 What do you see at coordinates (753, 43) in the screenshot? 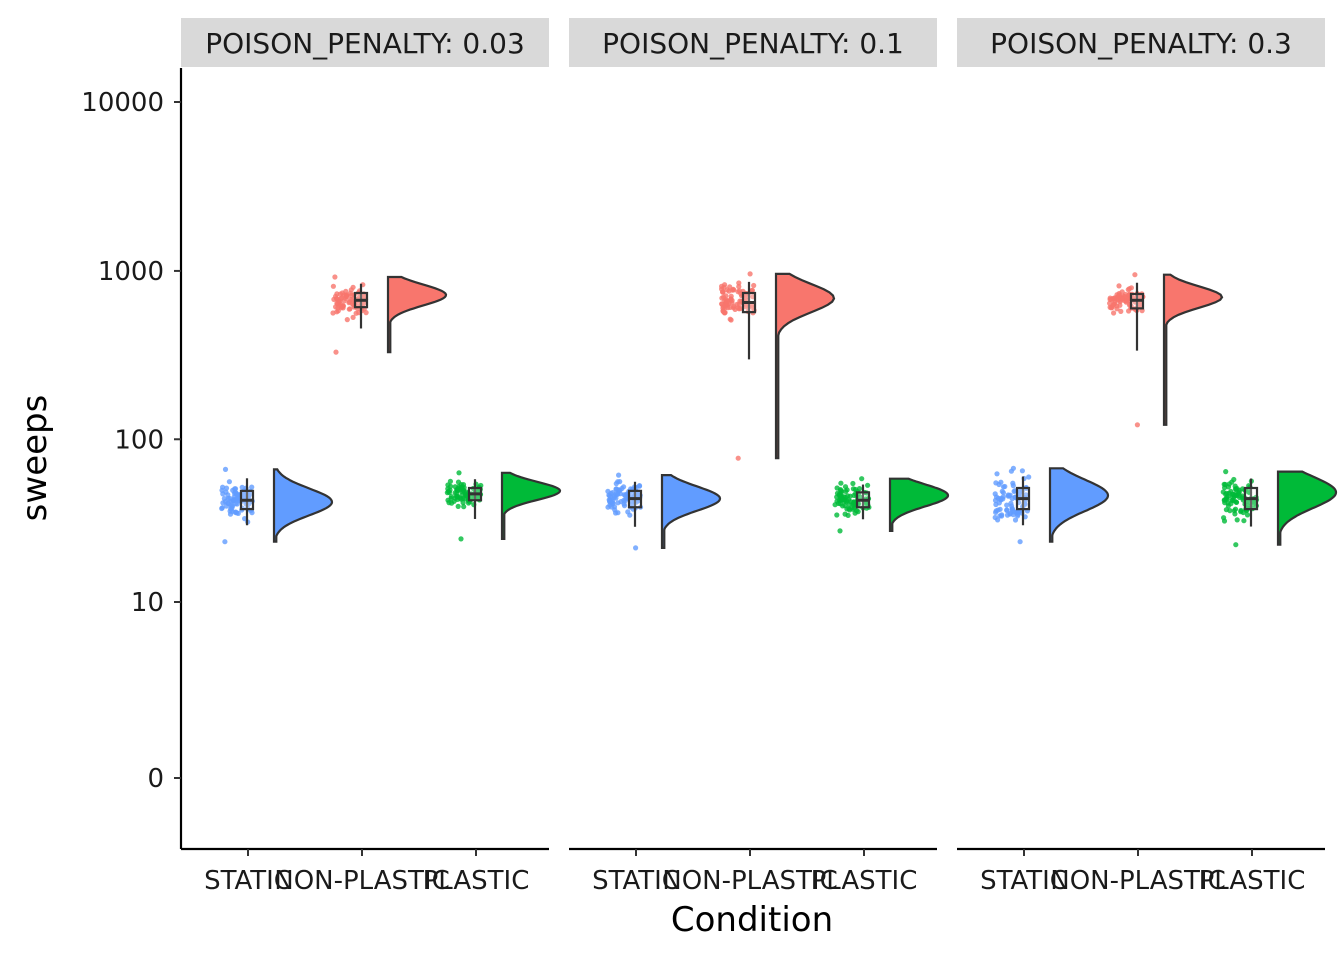
I see `facet-strip-label: POISON_PENALTY: 0.1` at bounding box center [753, 43].